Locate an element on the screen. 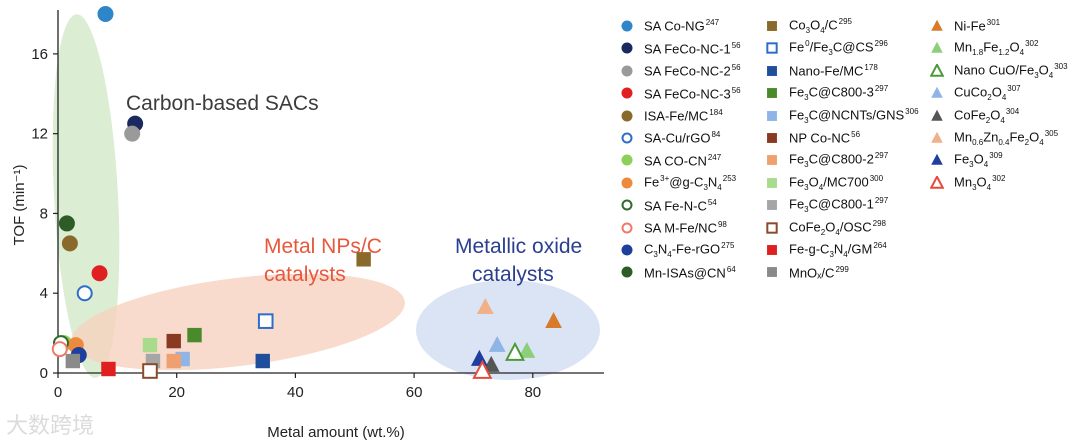 The width and height of the screenshot is (1080, 445). watermark: 大数跨境 is located at coordinates (50, 426).